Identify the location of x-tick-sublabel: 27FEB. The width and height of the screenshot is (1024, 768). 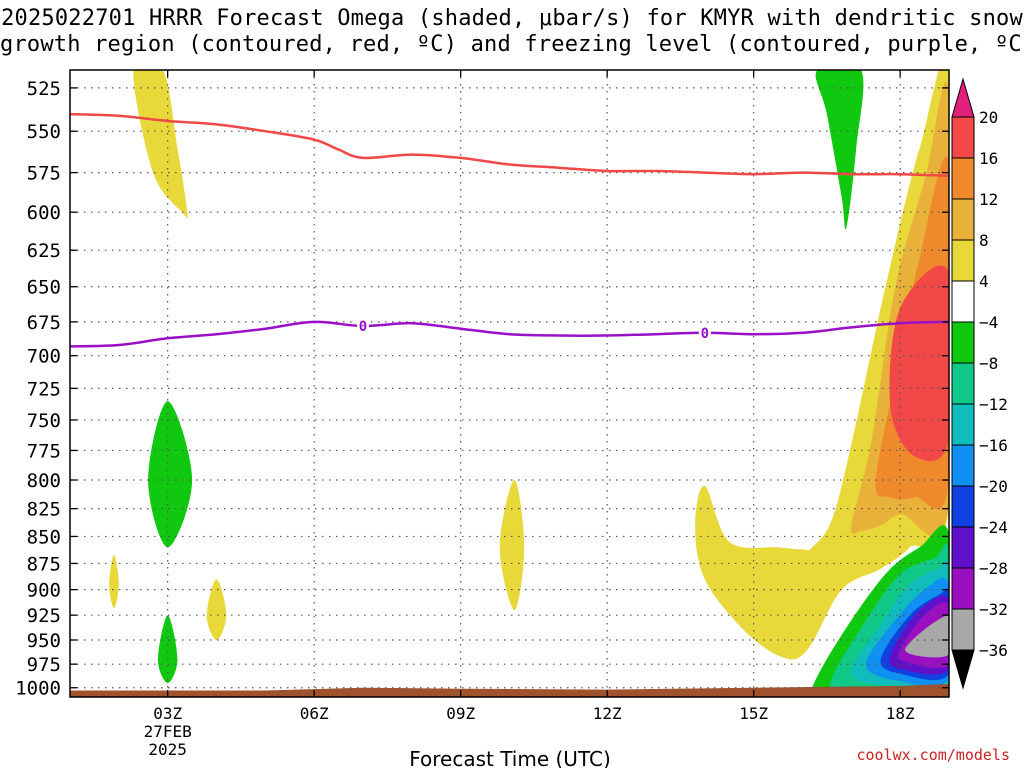
(168, 731).